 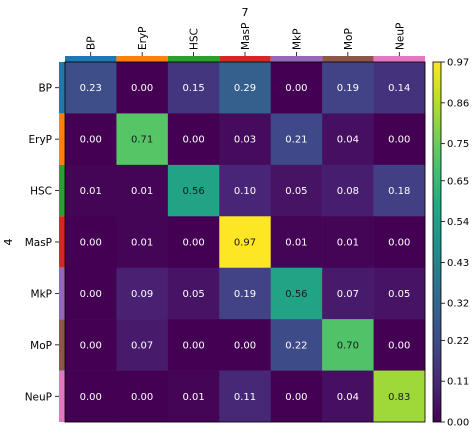 I want to click on cell-value-label: 0.83, so click(x=399, y=397).